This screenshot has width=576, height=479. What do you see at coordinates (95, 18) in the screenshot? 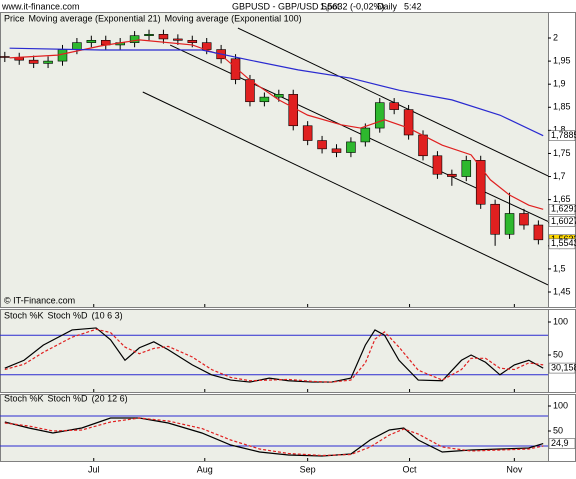
I see `legend-entry: Moving average (Exponential 21)` at bounding box center [95, 18].